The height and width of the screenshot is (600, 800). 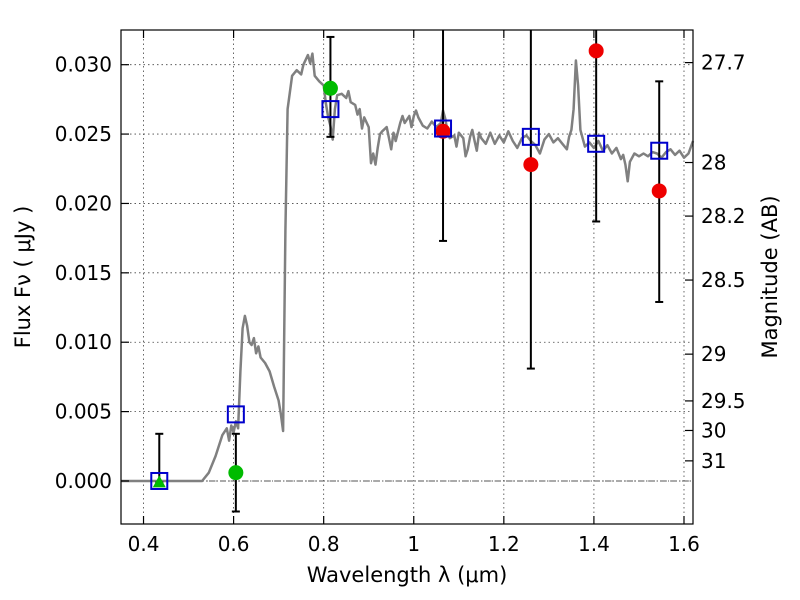 What do you see at coordinates (723, 401) in the screenshot?
I see `right-tick-label: 29.5` at bounding box center [723, 401].